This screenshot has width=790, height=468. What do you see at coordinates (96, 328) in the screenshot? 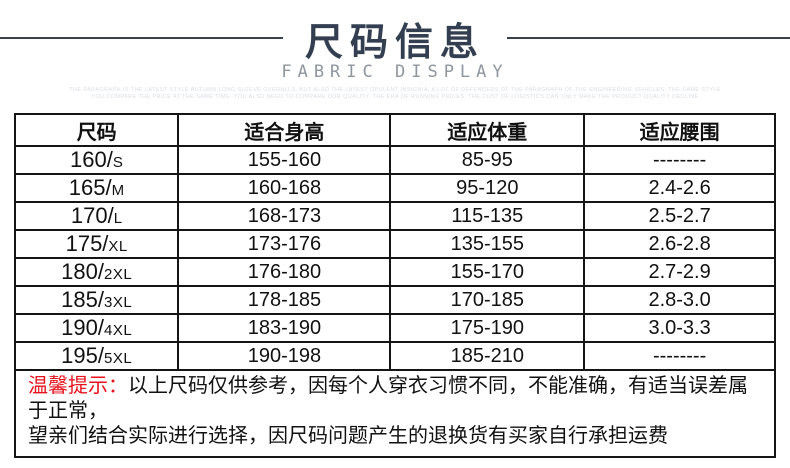
I see `size-cell: 190/4XL` at bounding box center [96, 328].